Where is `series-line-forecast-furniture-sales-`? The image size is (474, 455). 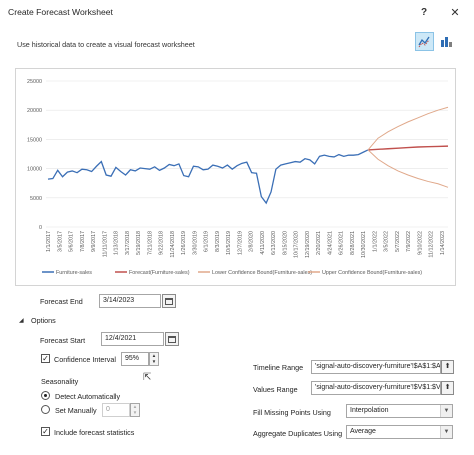
series-line-forecast-furniture-sales- is located at coordinates (408, 148).